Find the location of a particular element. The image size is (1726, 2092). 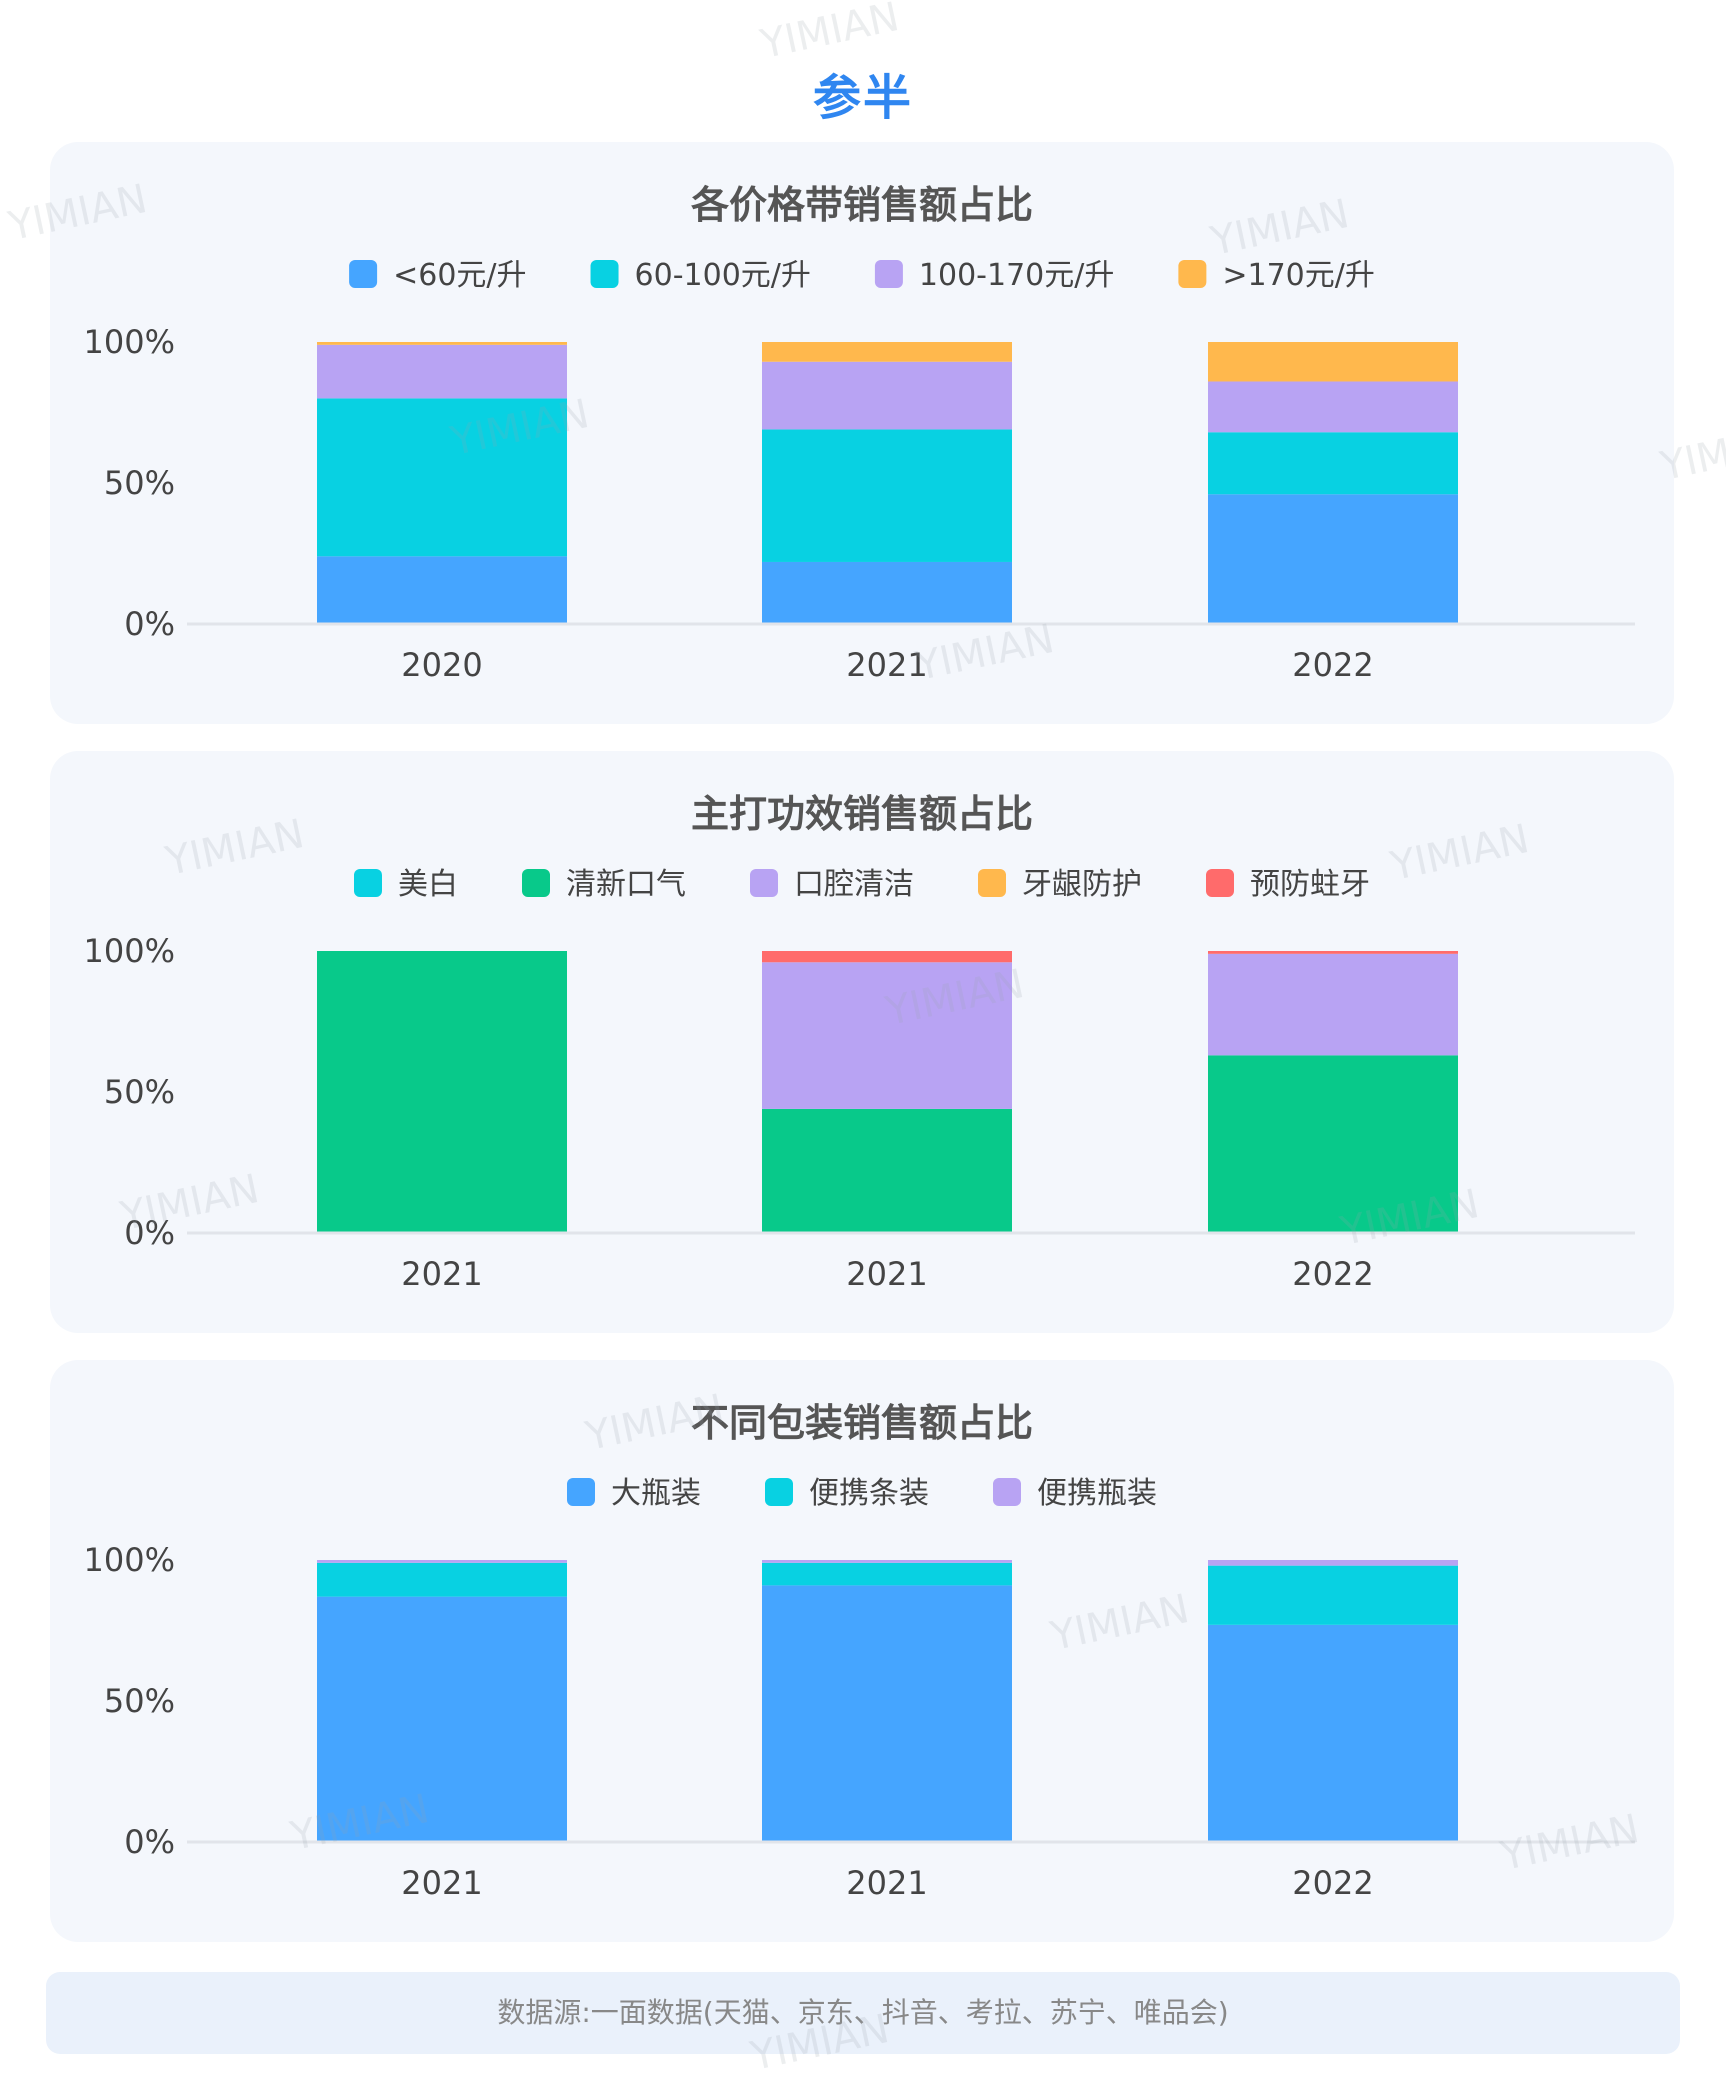

legend-label: 清新口气 is located at coordinates (626, 884).